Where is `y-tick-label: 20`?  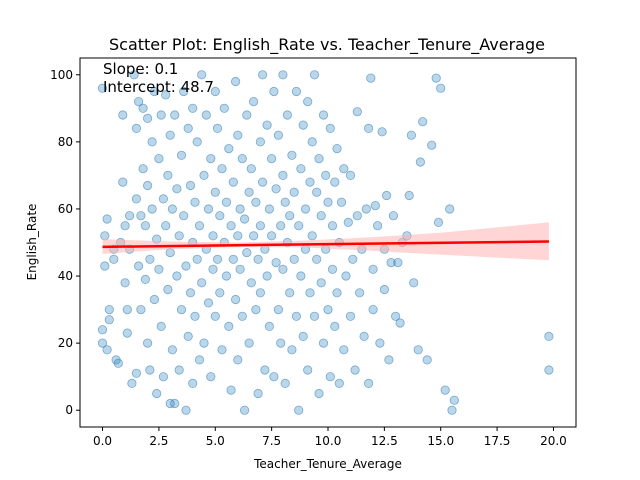 y-tick-label: 20 is located at coordinates (65, 343).